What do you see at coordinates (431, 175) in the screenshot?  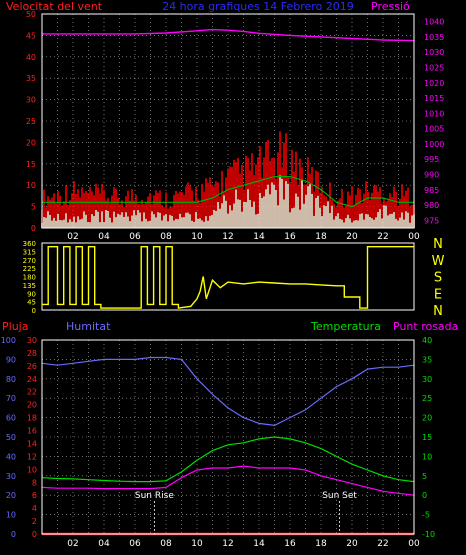 I see `pressure-tick-label: 990` at bounding box center [431, 175].